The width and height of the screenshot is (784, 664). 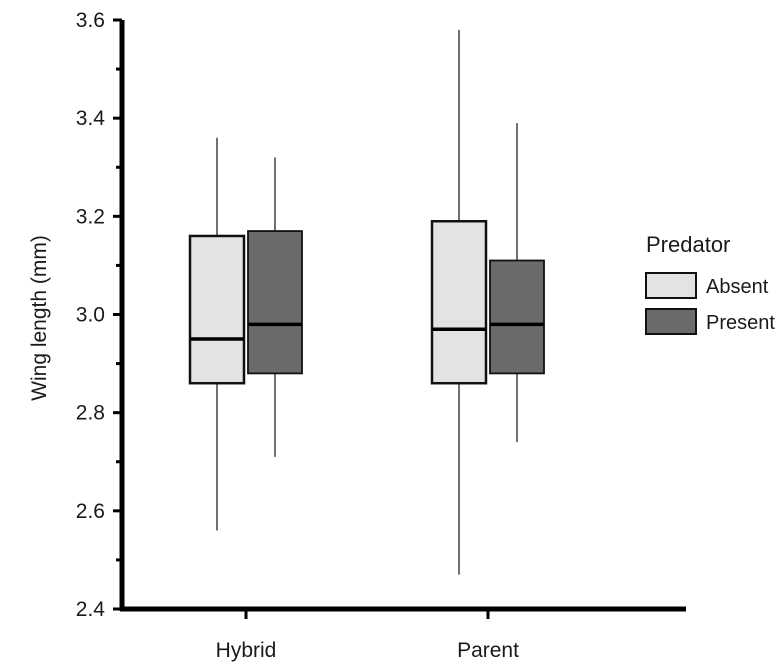 I want to click on legend-label-absent: Absent, so click(x=737, y=287).